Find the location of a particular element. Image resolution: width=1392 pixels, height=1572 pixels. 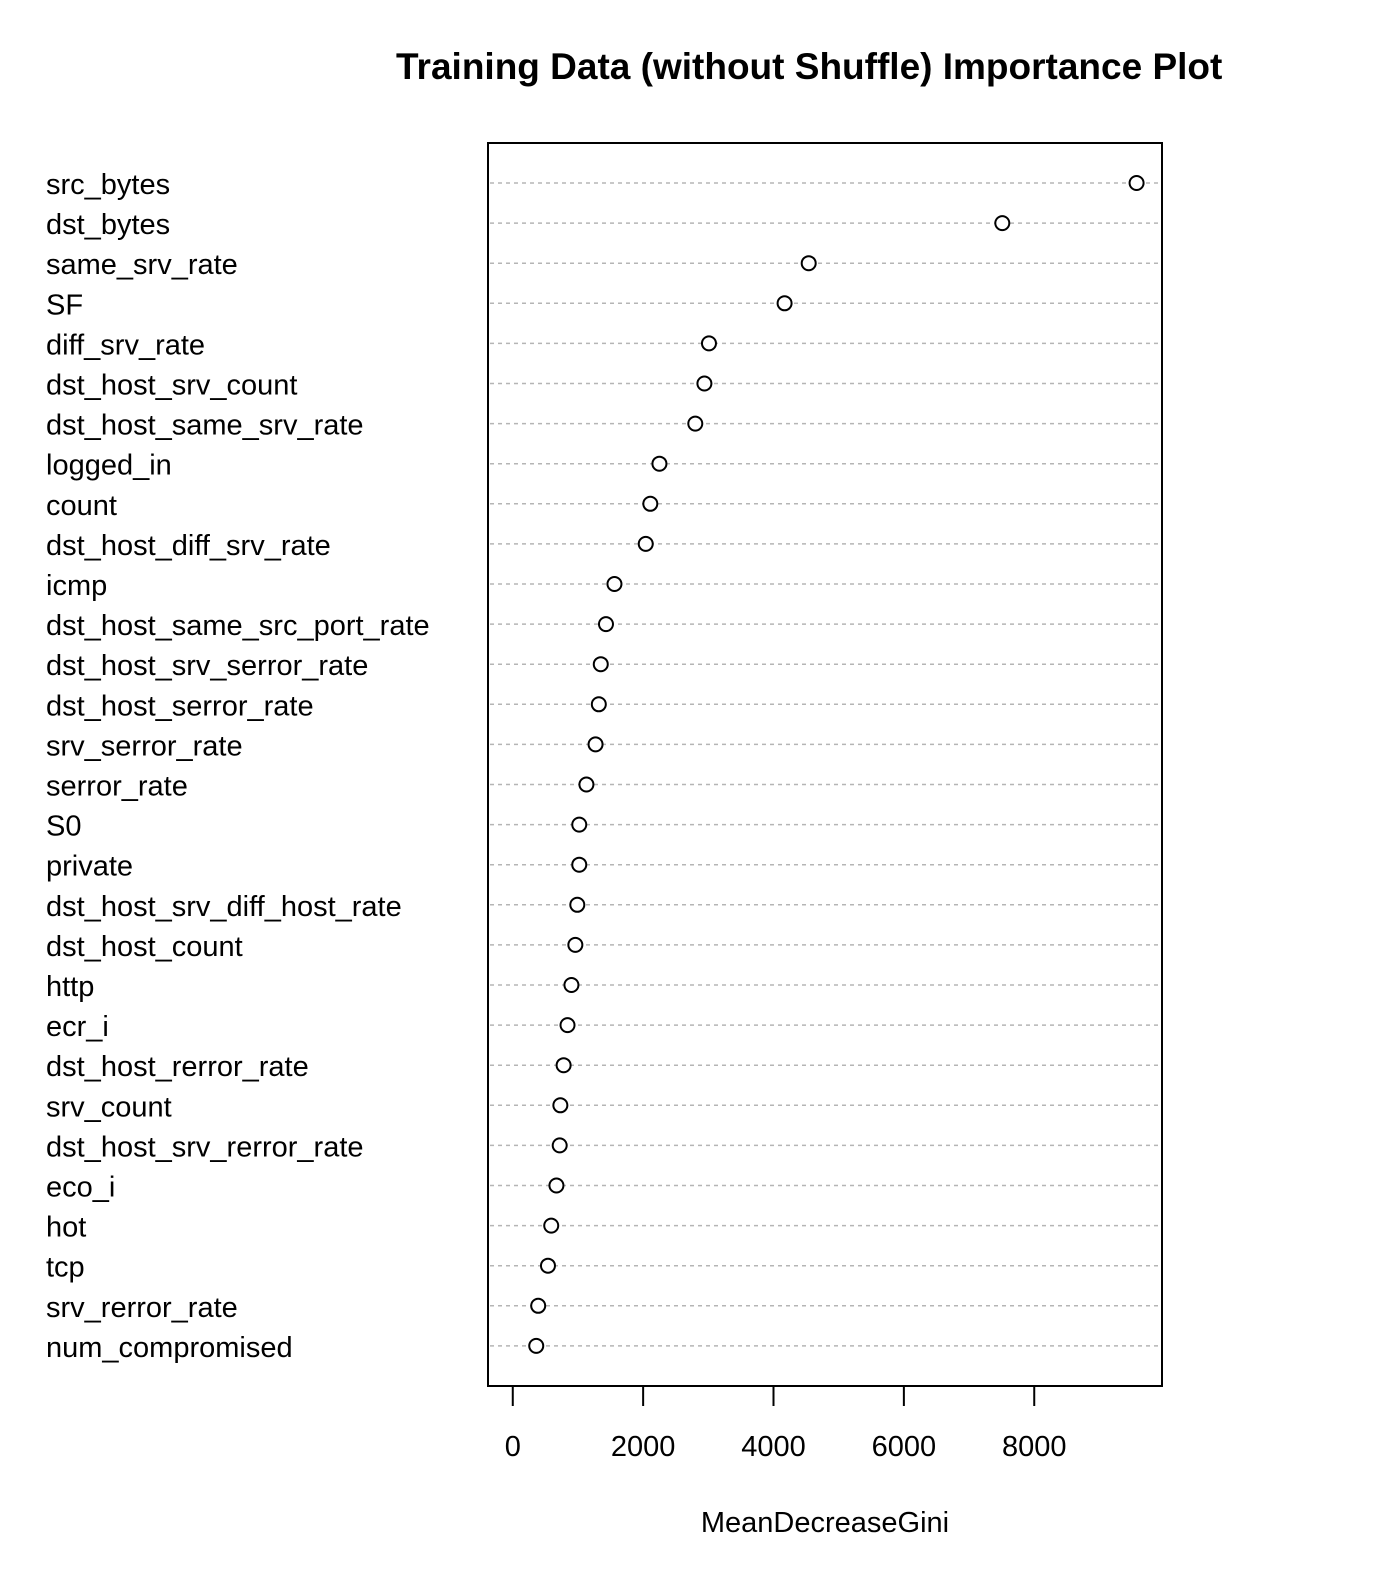

category-label: http is located at coordinates (70, 987).